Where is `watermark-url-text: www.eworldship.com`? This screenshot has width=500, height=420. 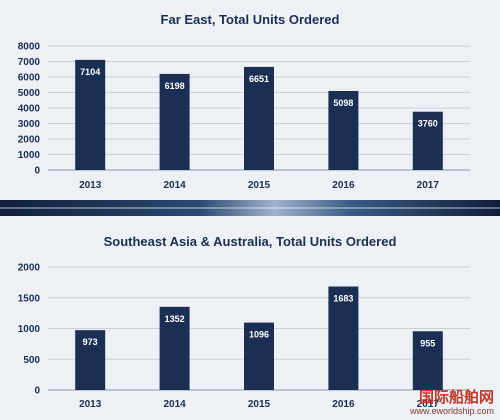 watermark-url-text: www.eworldship.com is located at coordinates (451, 411).